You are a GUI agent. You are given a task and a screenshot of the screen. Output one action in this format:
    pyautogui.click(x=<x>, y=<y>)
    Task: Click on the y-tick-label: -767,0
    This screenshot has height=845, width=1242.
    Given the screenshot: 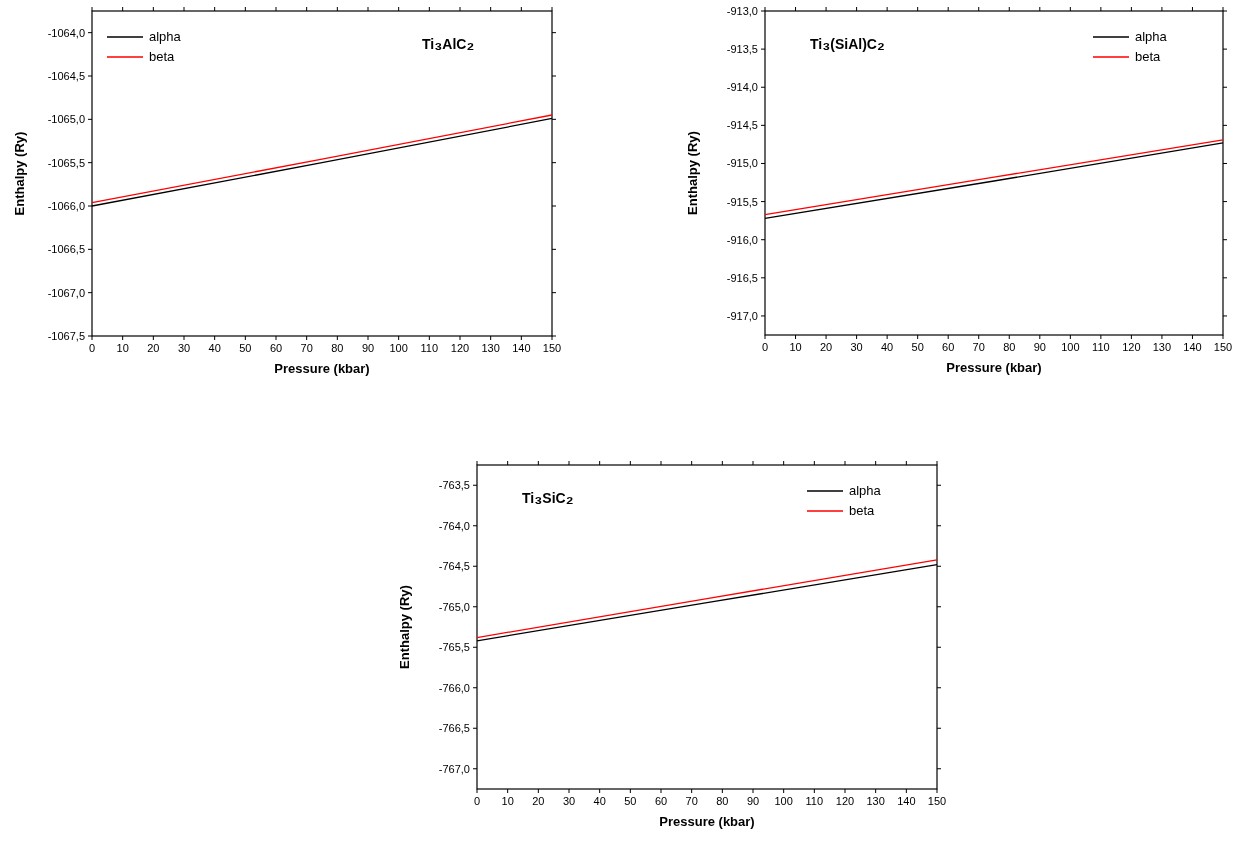 What is the action you would take?
    pyautogui.click(x=454, y=768)
    